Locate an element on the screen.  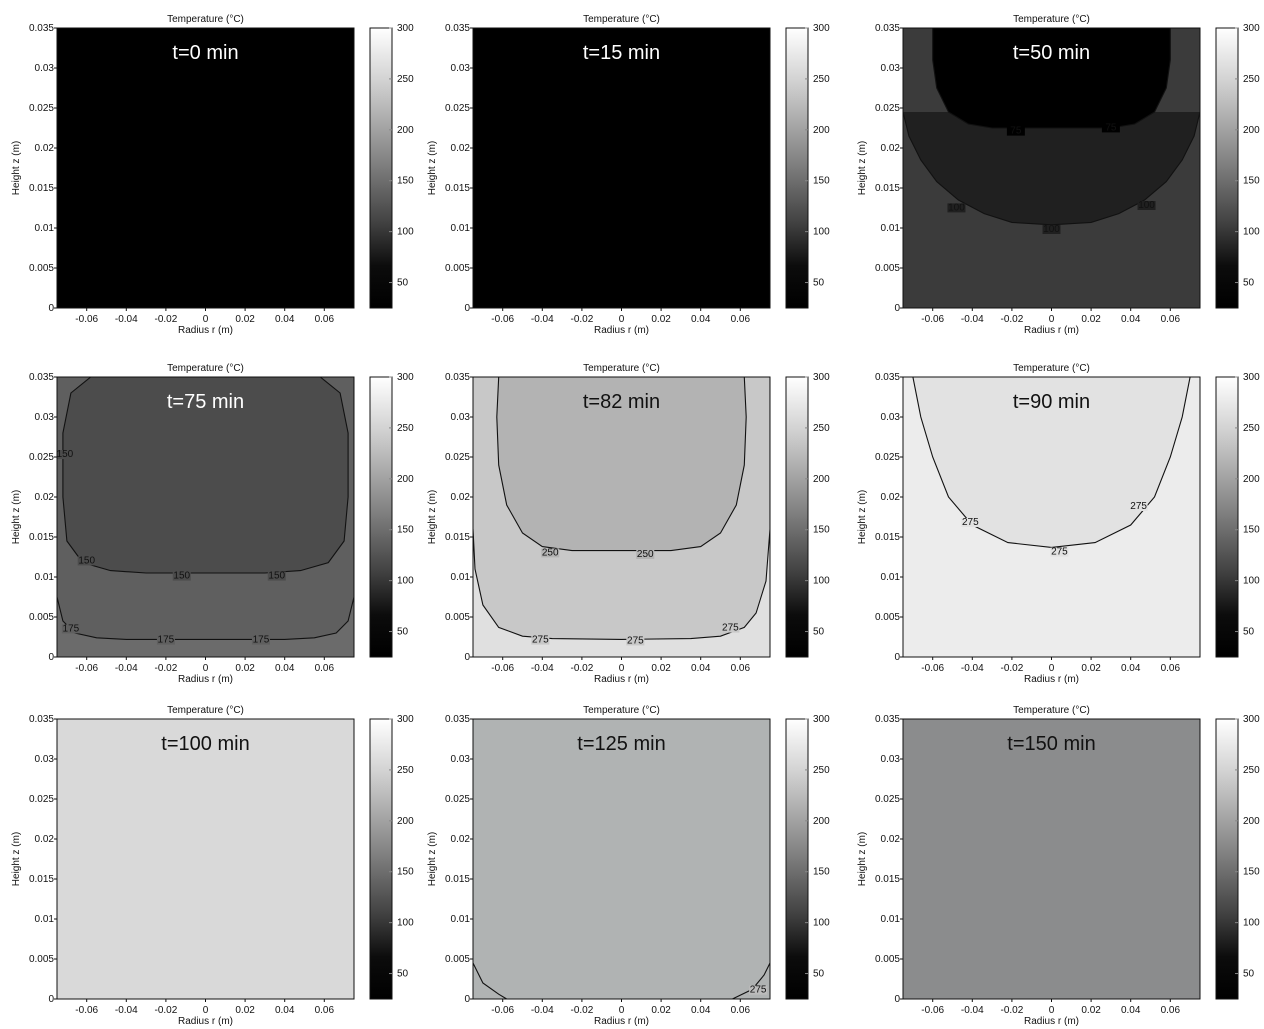
contour-label: 175 is located at coordinates (166, 640).